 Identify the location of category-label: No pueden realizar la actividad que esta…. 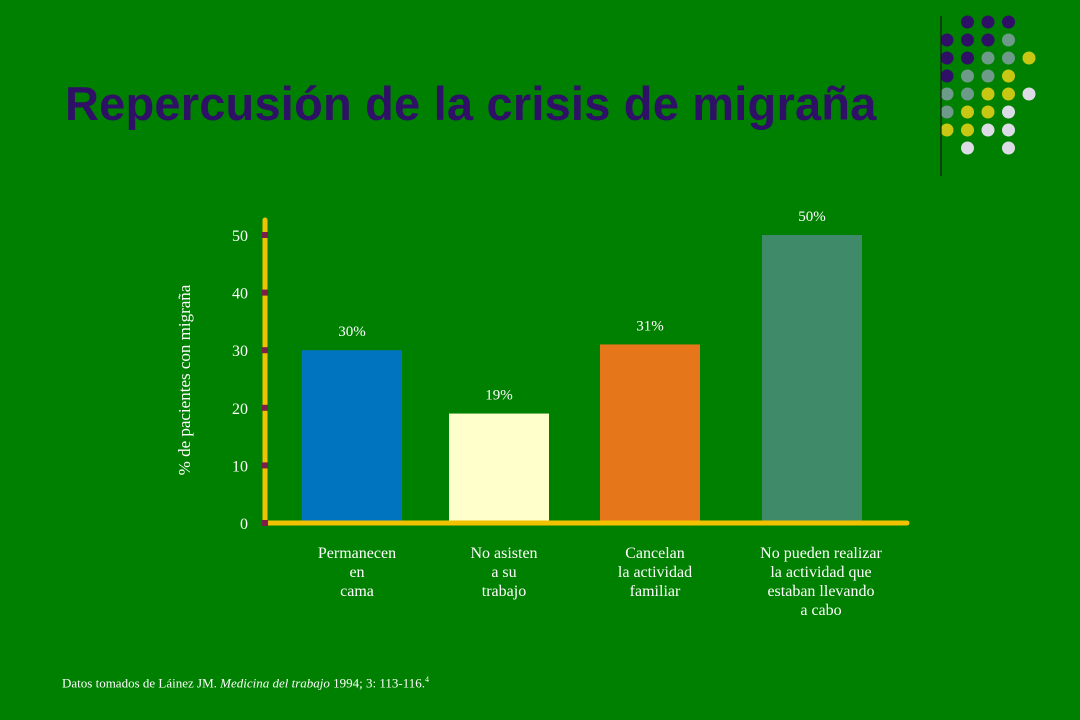
(821, 582).